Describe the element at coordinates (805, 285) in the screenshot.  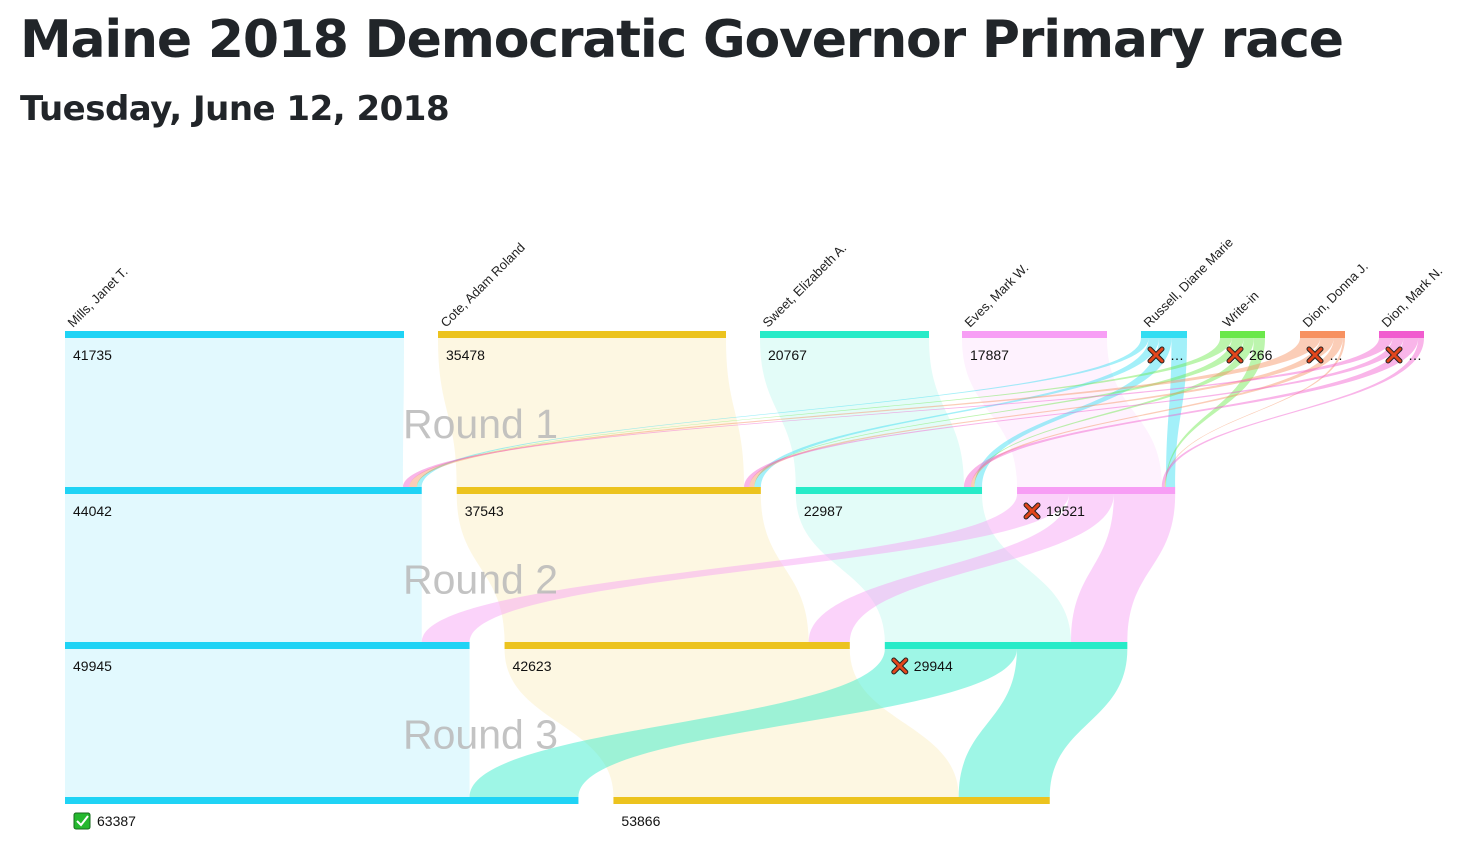
I see `candidate-name-2: Sweet, Elizabeth A.` at that location.